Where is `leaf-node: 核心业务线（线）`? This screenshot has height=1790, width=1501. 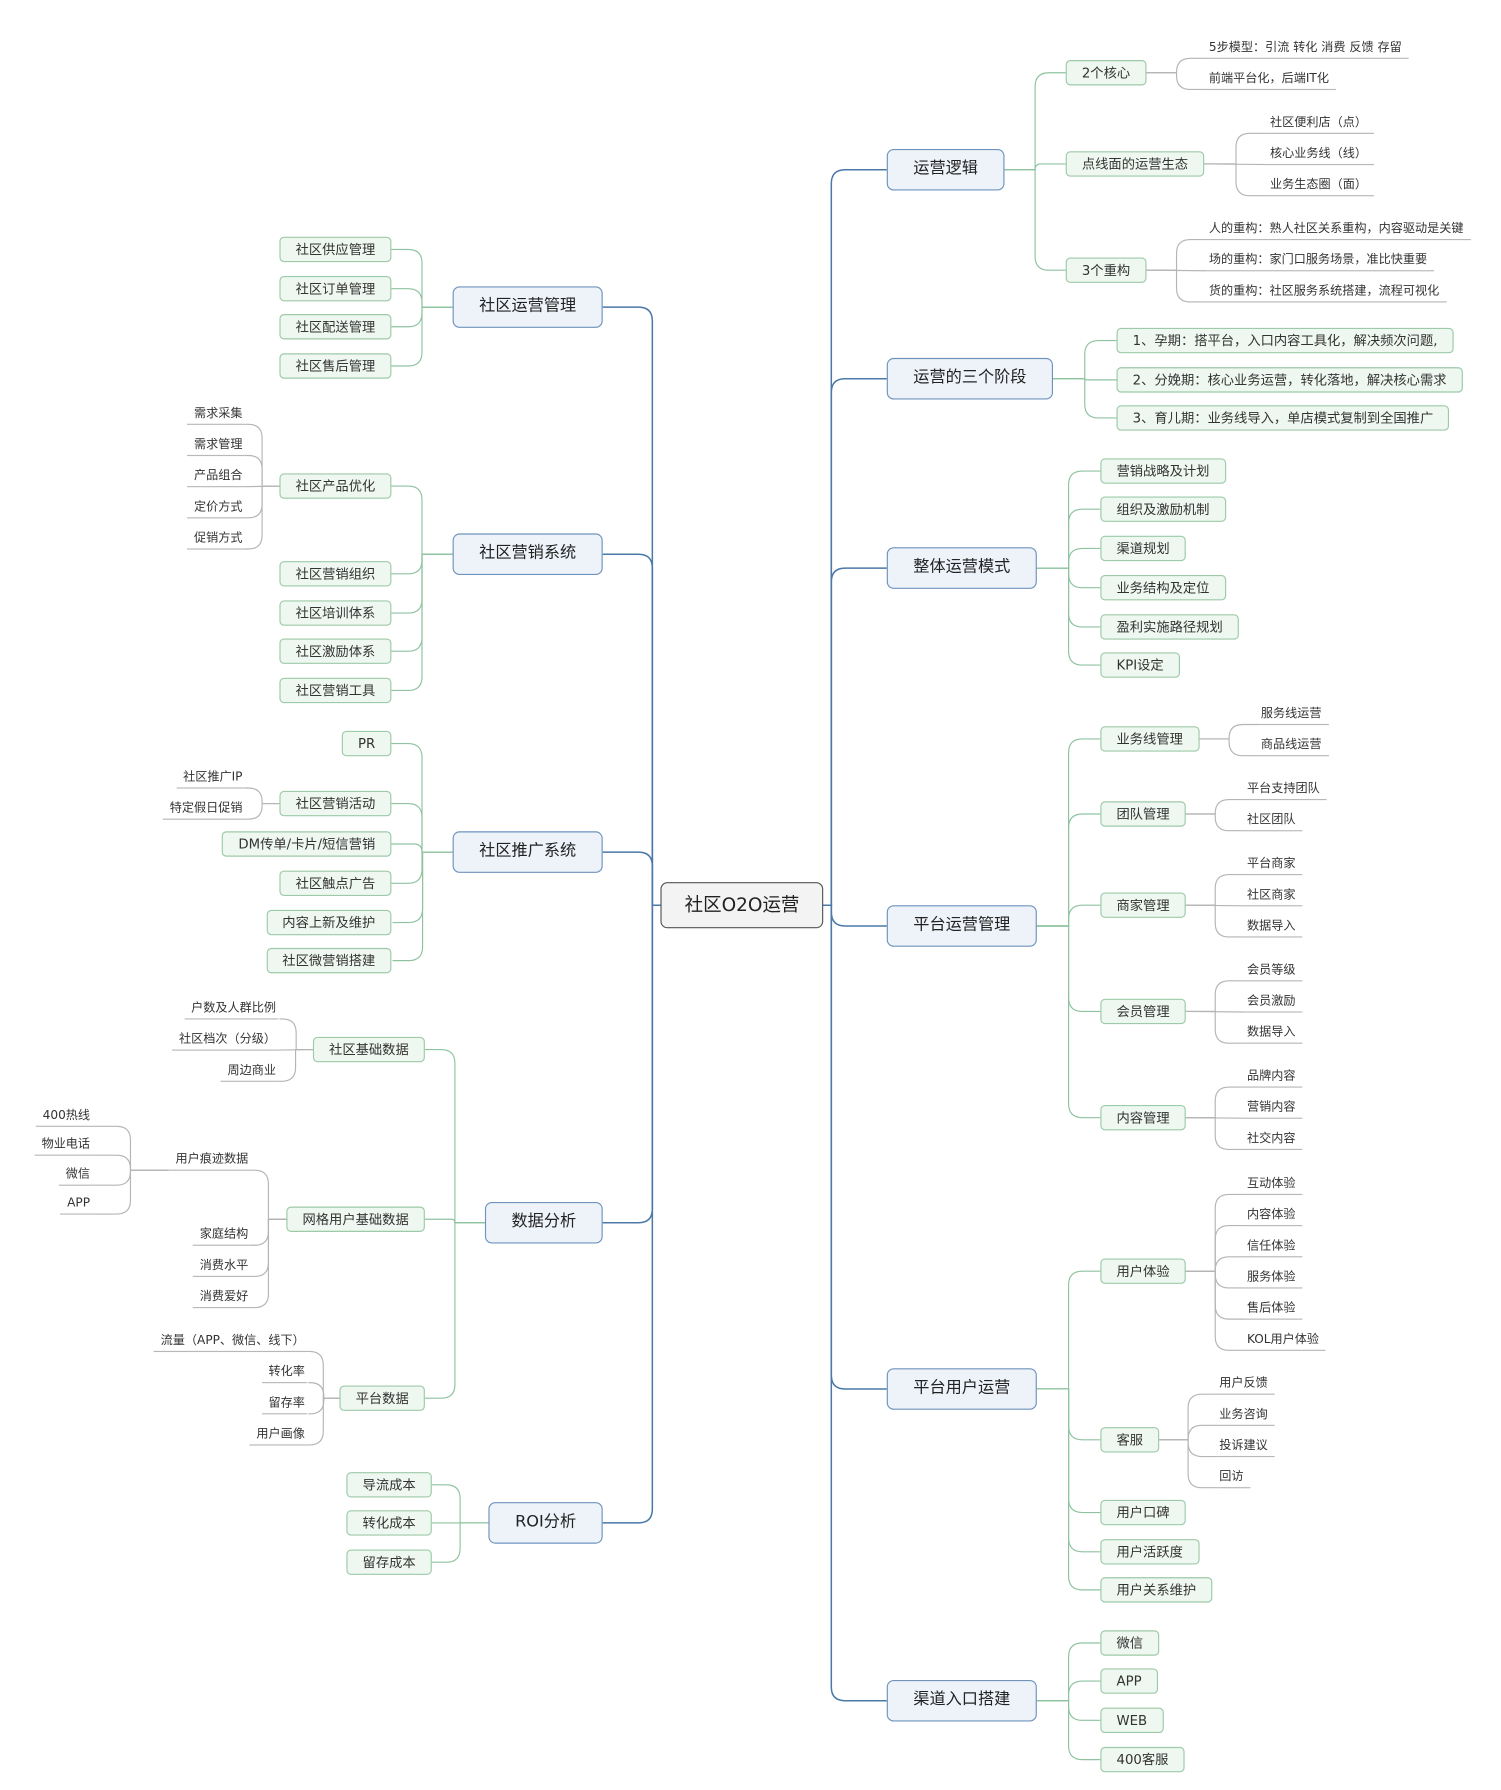 leaf-node: 核心业务线（线） is located at coordinates (1320, 155).